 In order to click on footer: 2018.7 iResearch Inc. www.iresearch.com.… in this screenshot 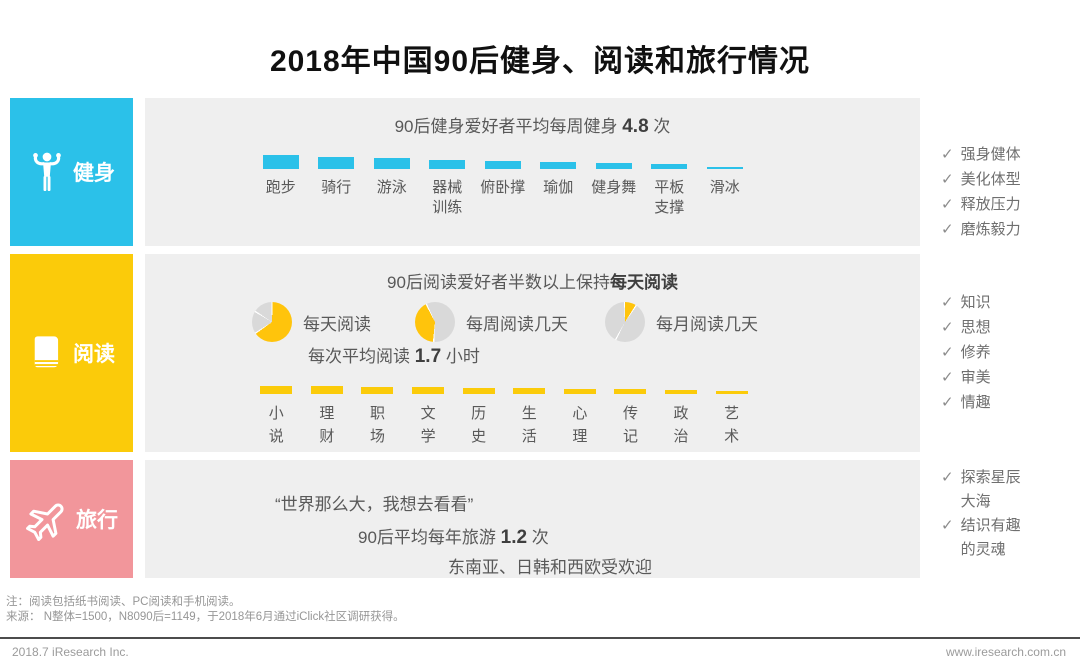, I will do `click(539, 652)`.